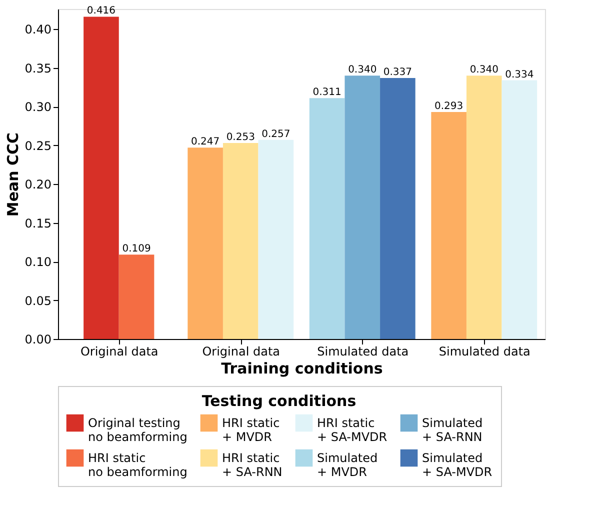 The height and width of the screenshot is (511, 602). What do you see at coordinates (38, 29) in the screenshot?
I see `y-tick-label: 0.40` at bounding box center [38, 29].